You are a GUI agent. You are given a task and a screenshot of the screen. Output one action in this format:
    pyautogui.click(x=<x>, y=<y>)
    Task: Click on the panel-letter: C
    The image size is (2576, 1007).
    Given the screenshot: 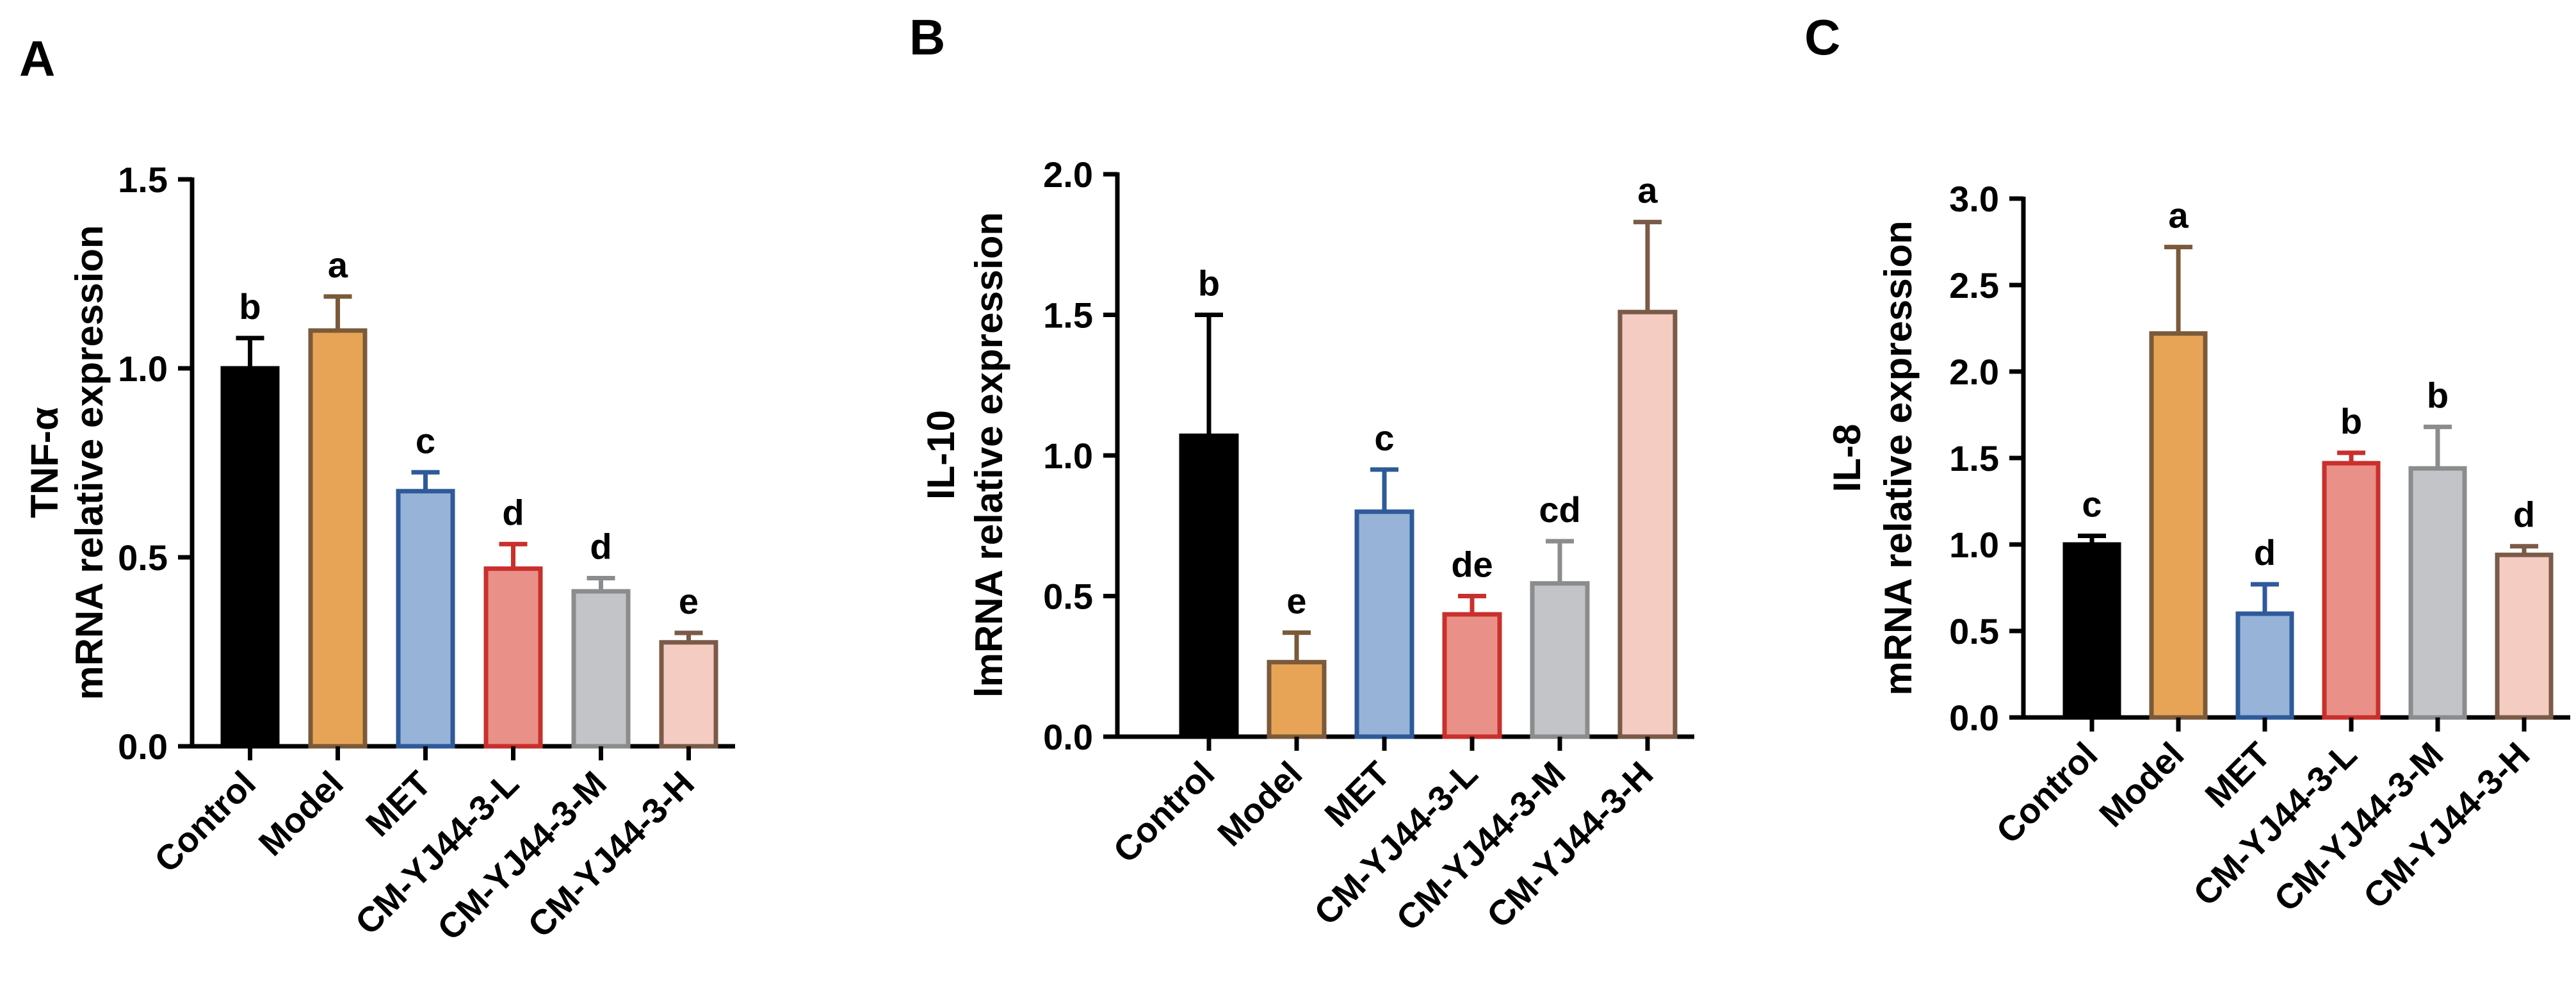 What is the action you would take?
    pyautogui.click(x=1822, y=37)
    